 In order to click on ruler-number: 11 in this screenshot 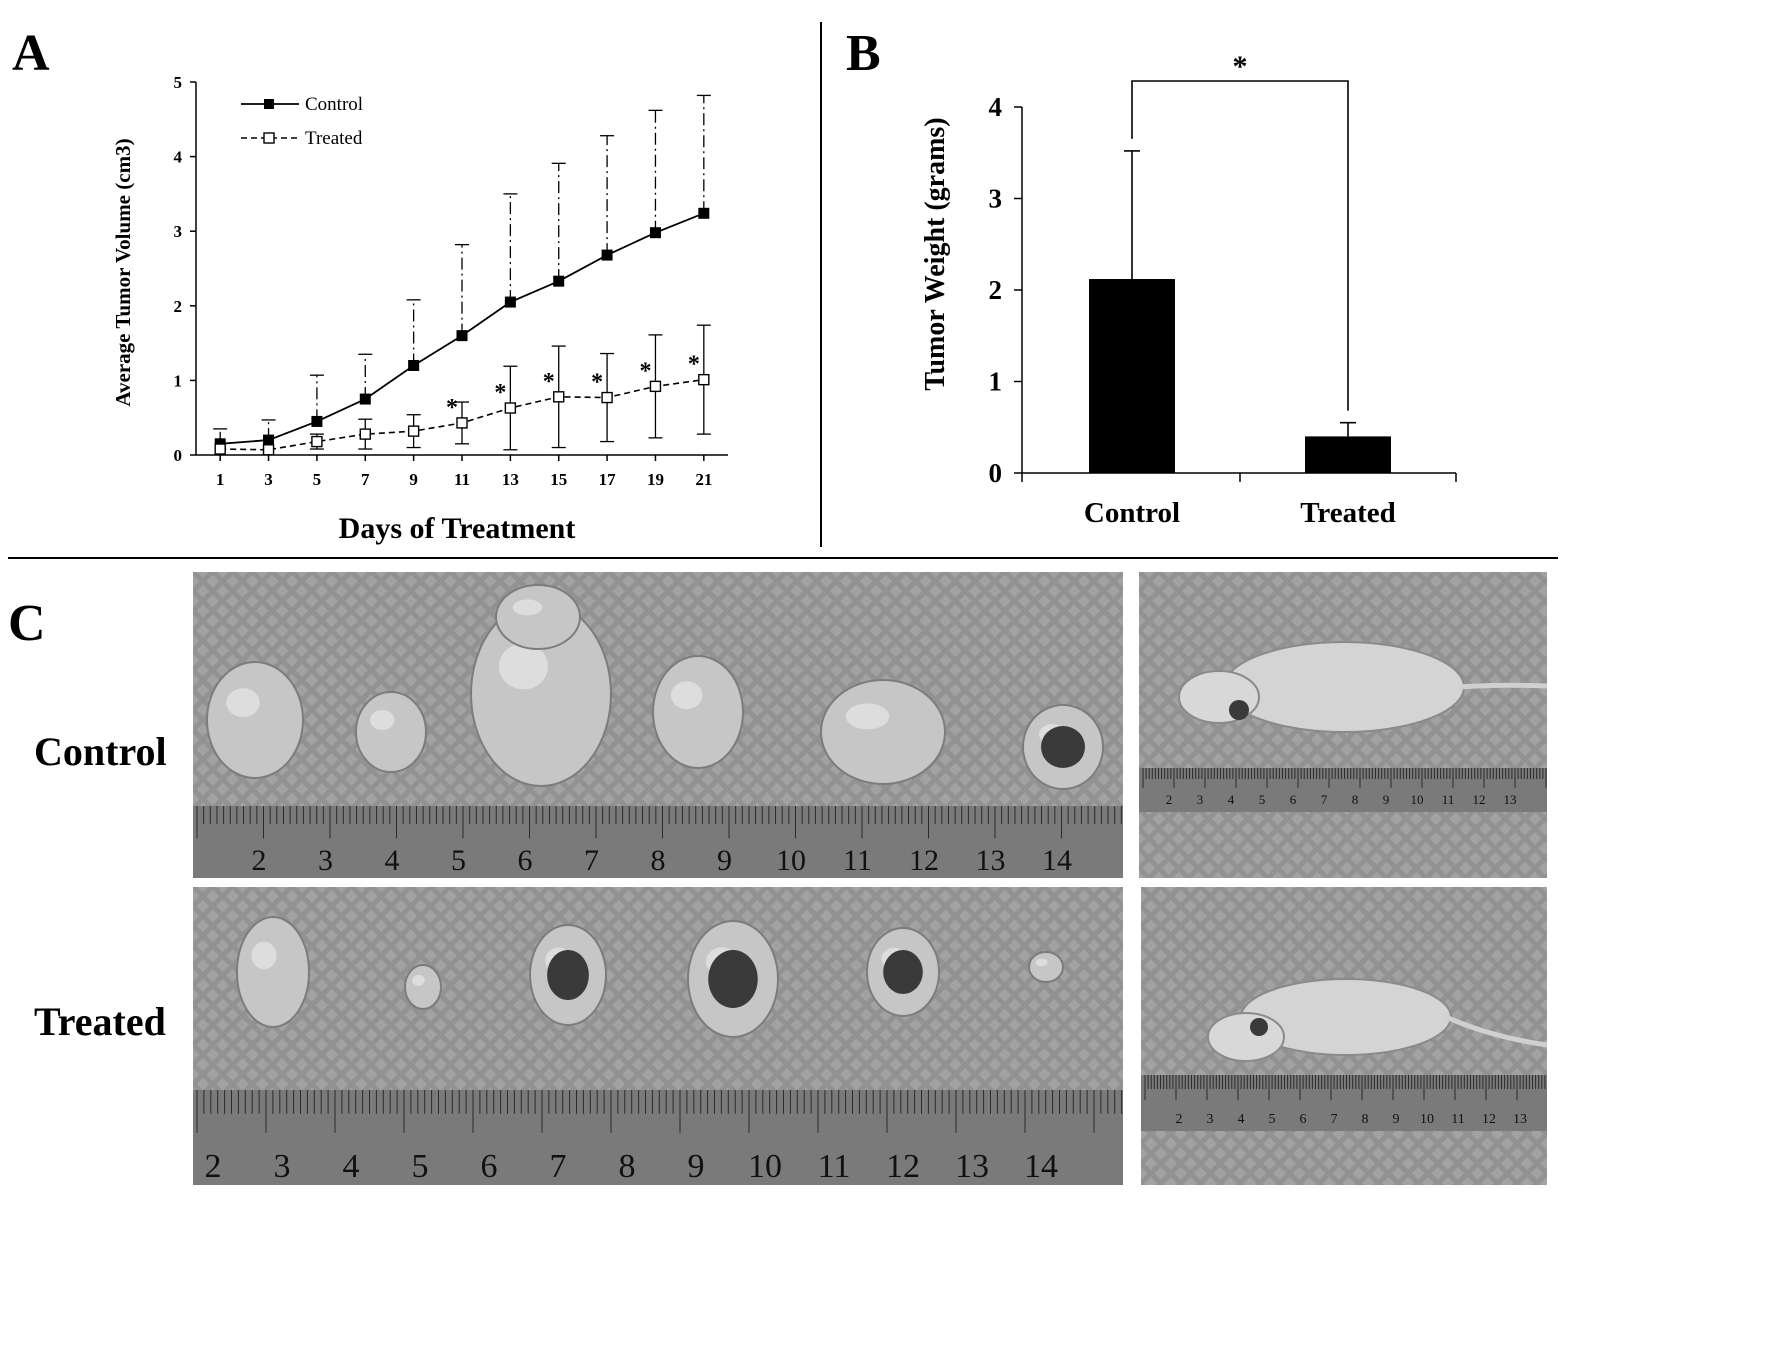, I will do `click(857, 860)`.